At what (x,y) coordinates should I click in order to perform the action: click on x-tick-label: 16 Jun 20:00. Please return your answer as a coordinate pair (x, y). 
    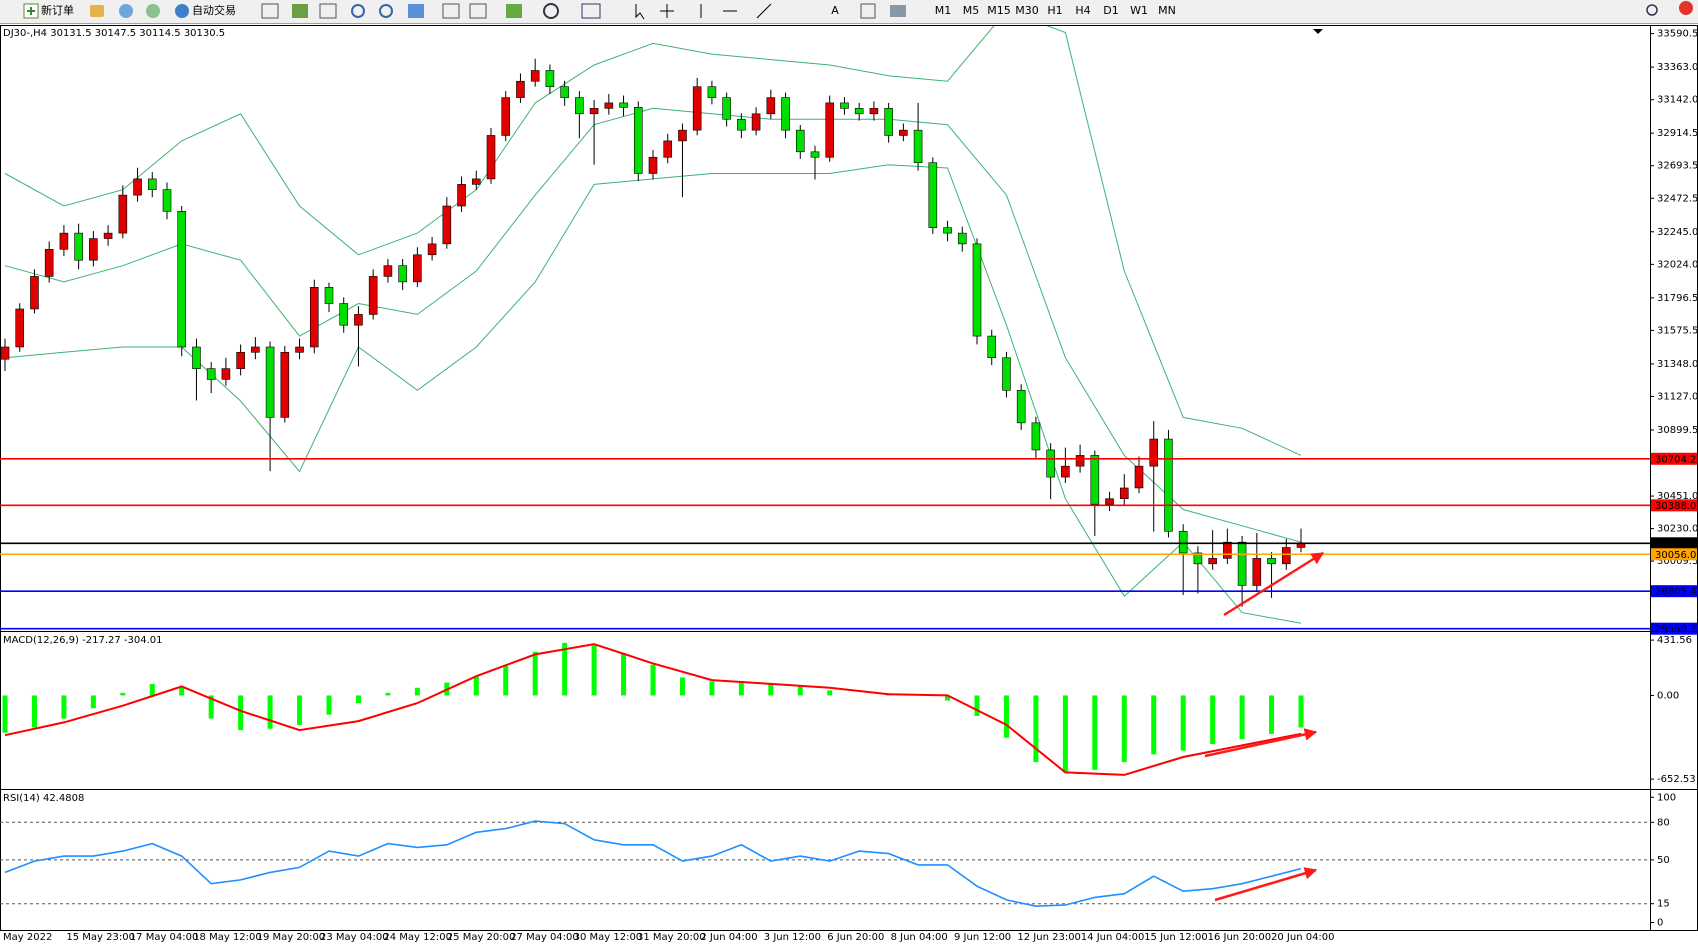
    Looking at the image, I should click on (1240, 937).